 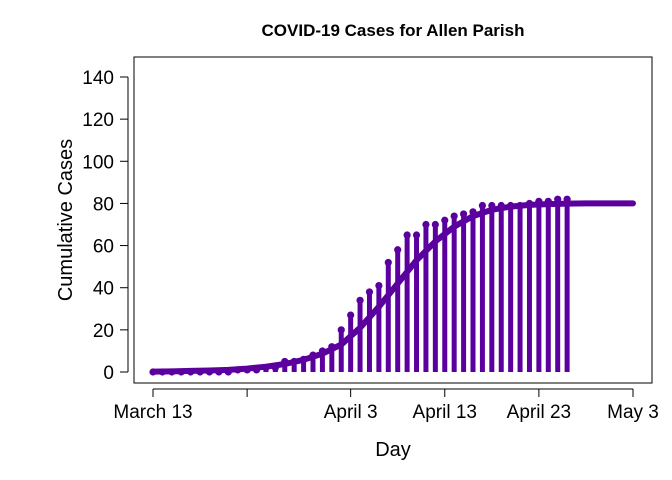 What do you see at coordinates (98, 162) in the screenshot?
I see `y-tick-label: 100` at bounding box center [98, 162].